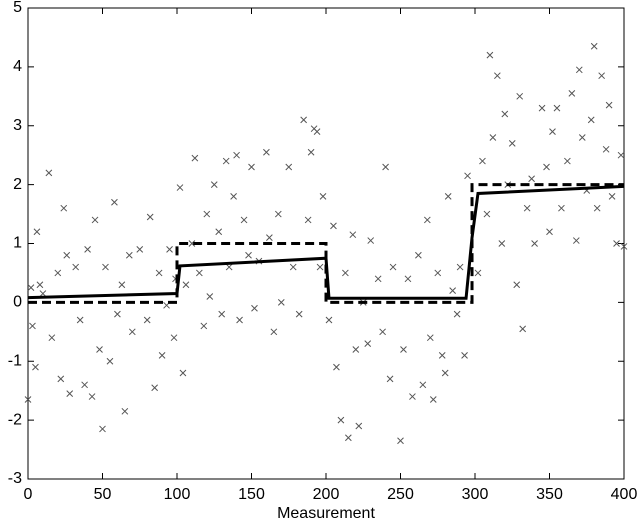 The height and width of the screenshot is (523, 640). I want to click on x-tick-label: 150, so click(251, 494).